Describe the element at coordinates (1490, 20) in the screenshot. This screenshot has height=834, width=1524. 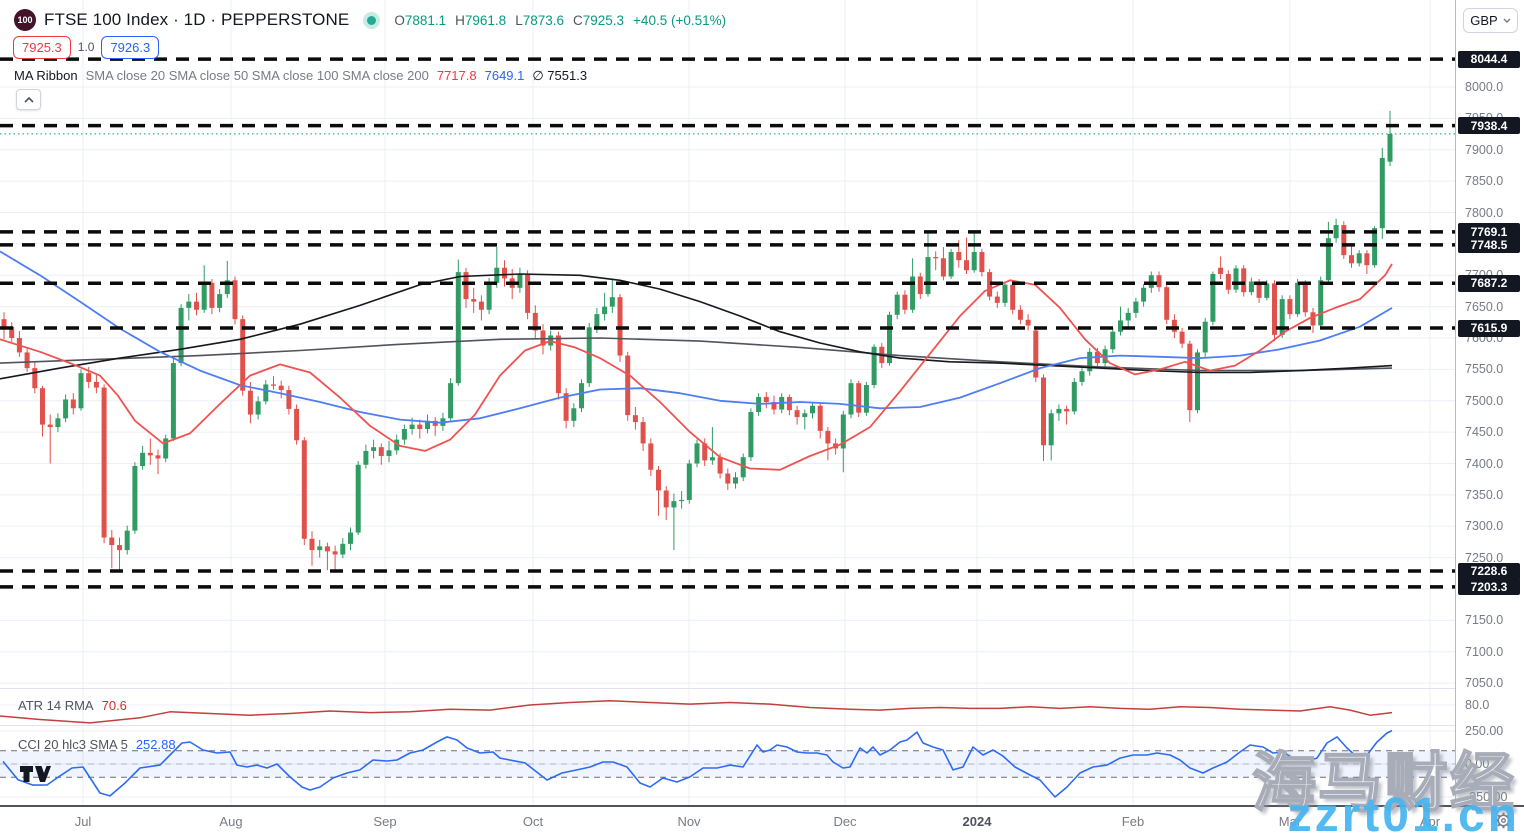
I see `currency-selector: GBP` at that location.